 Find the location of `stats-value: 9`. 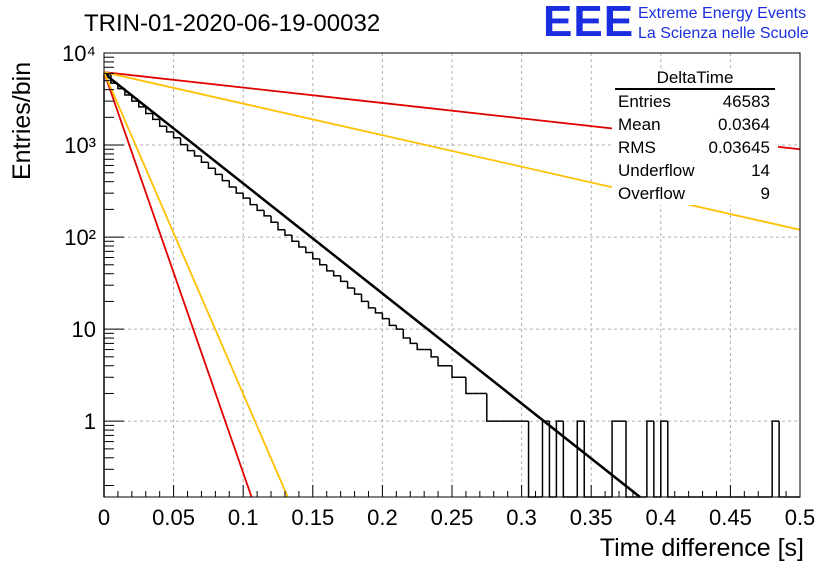

stats-value: 9 is located at coordinates (765, 193).